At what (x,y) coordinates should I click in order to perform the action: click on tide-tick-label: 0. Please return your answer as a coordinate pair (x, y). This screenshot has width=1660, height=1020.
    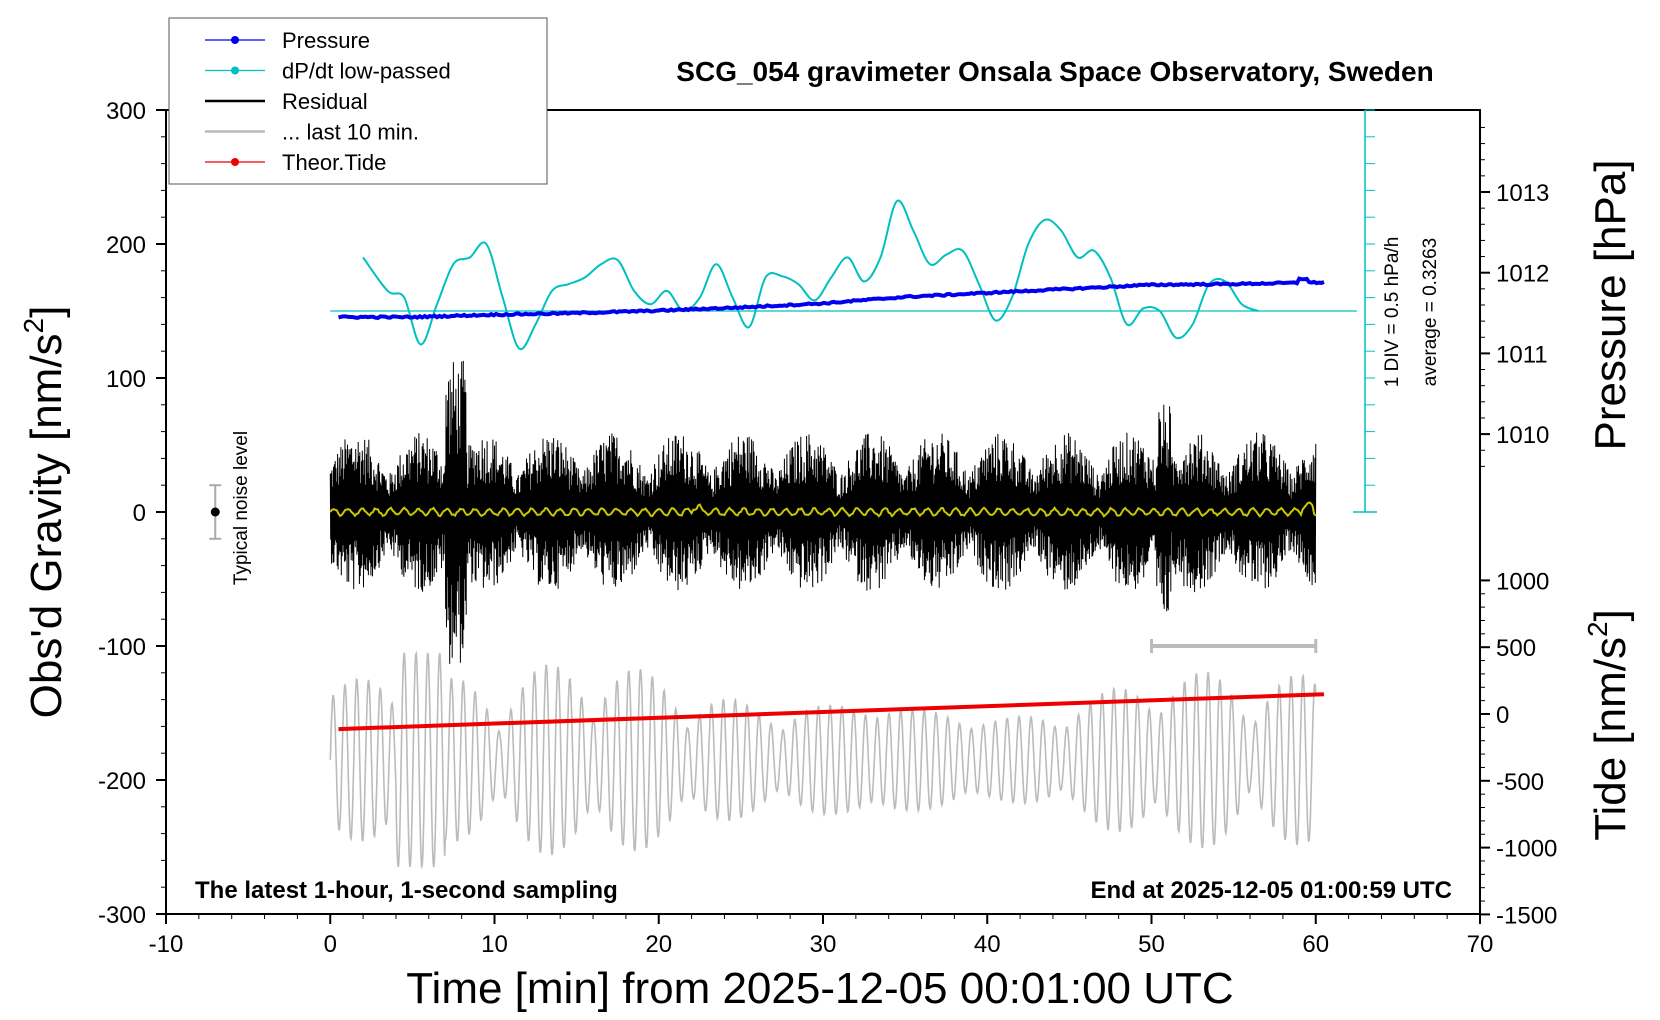
    Looking at the image, I should click on (1502, 715).